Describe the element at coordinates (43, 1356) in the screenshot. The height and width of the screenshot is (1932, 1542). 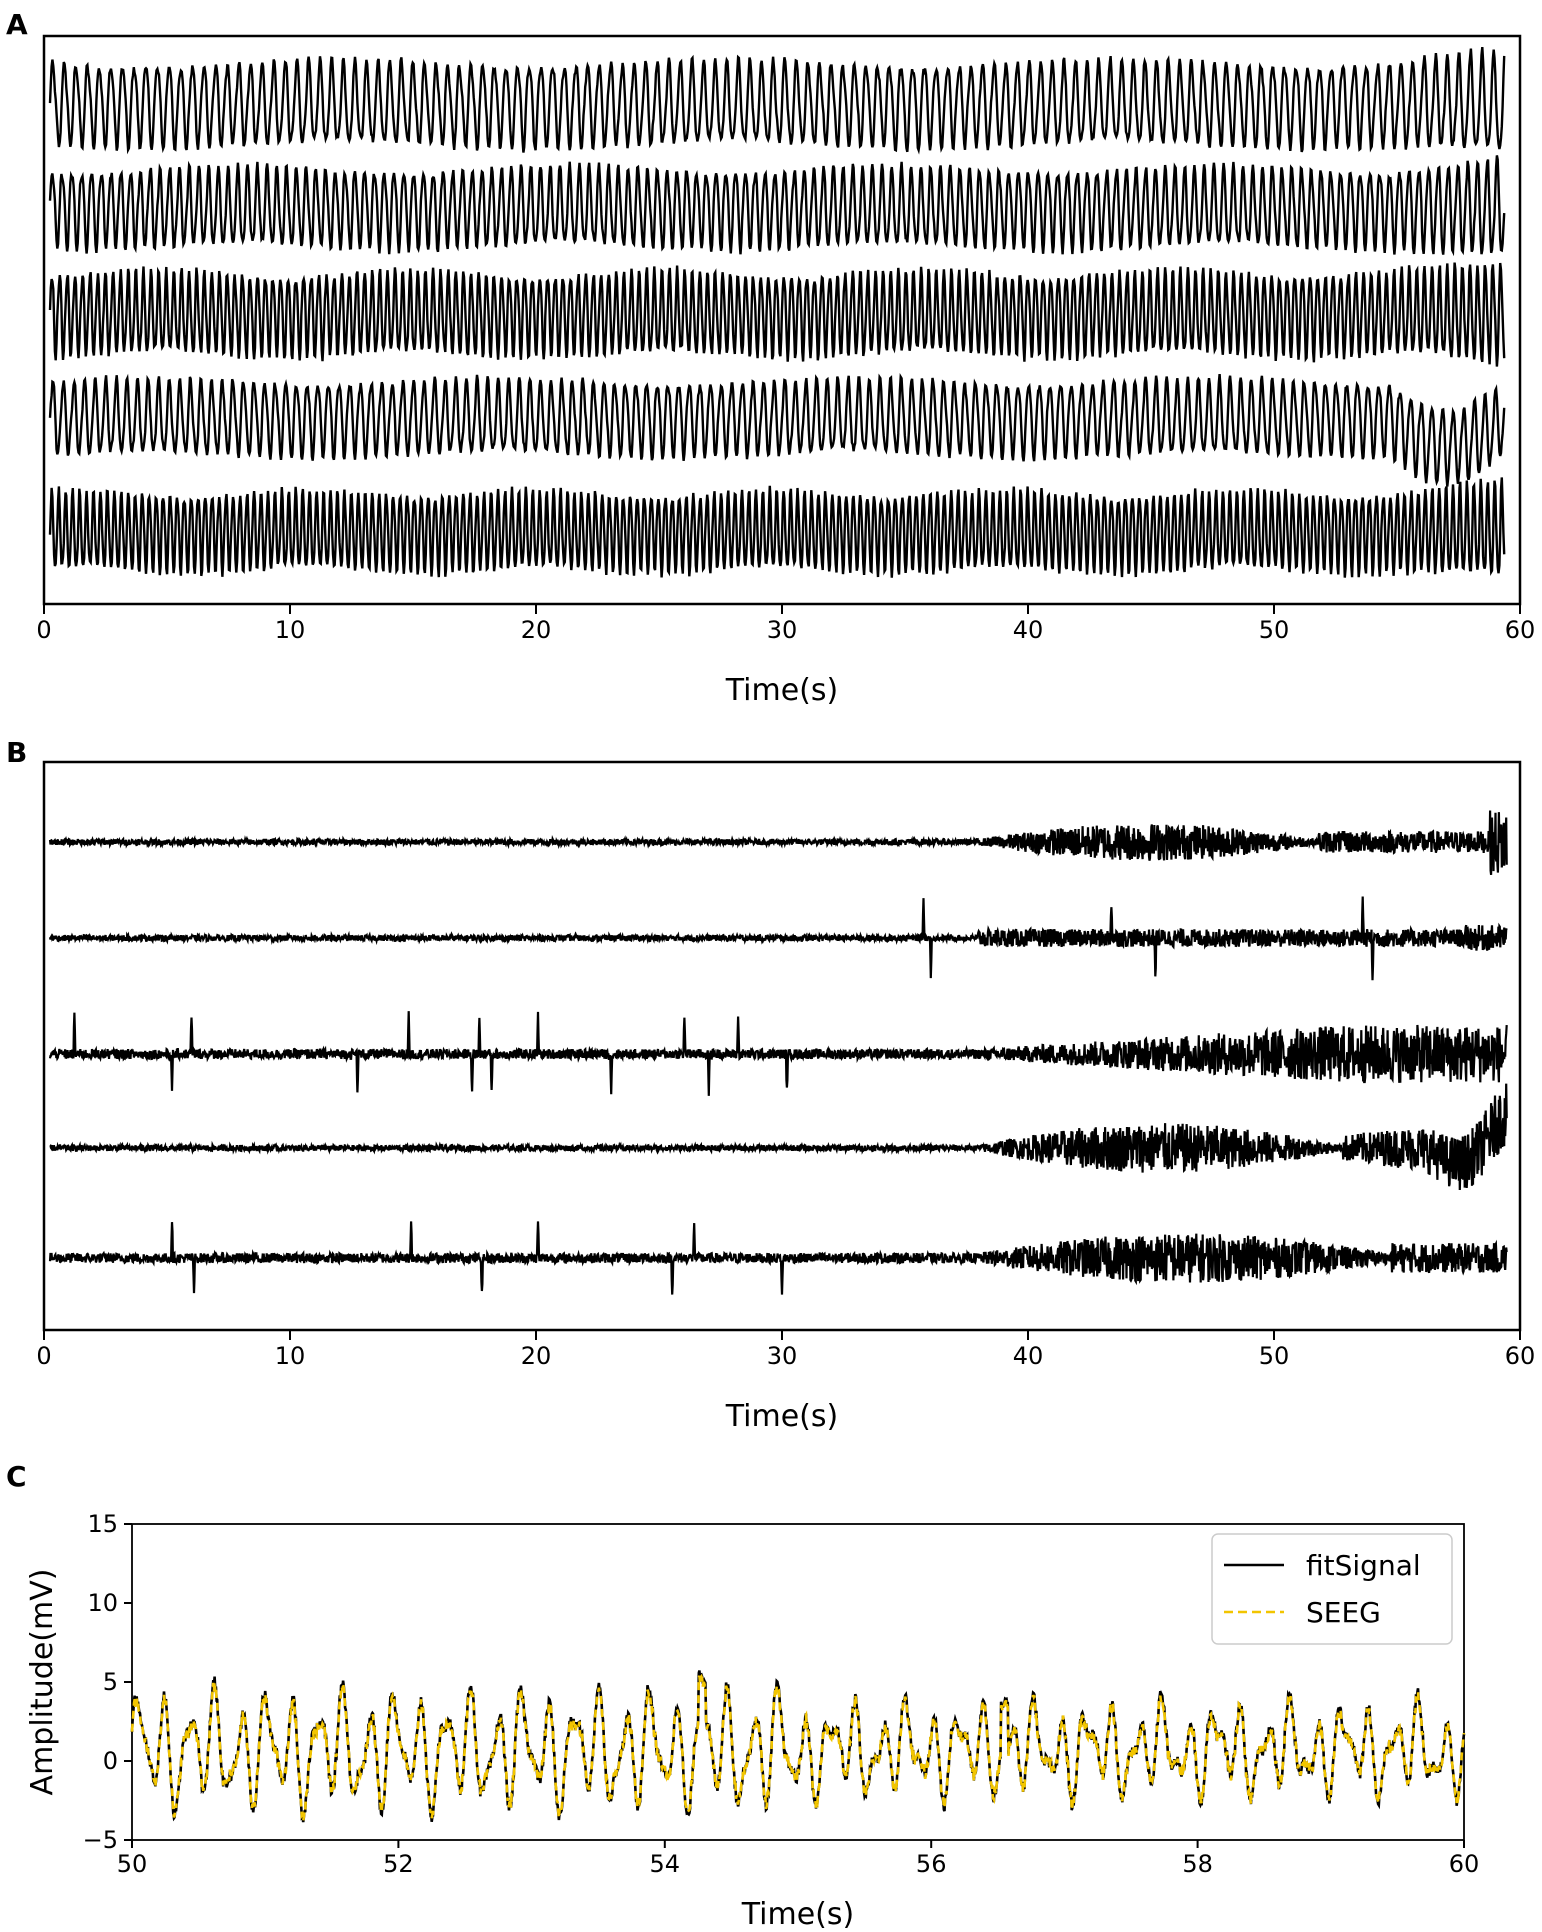
I see `panel-b-x-tick-label-0: 0` at that location.